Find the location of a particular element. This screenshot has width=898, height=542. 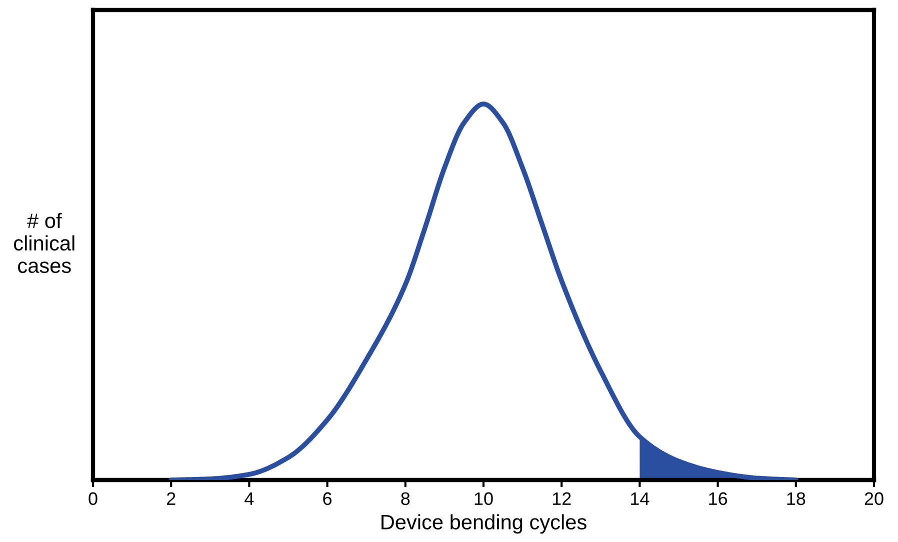

x-tick-label: 20 is located at coordinates (874, 499).